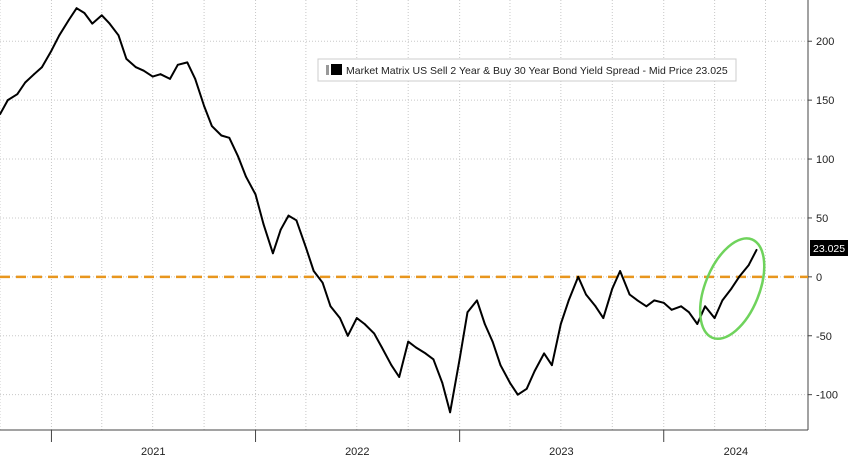 Image resolution: width=848 pixels, height=459 pixels. I want to click on last-price-label: 23.025, so click(829, 249).